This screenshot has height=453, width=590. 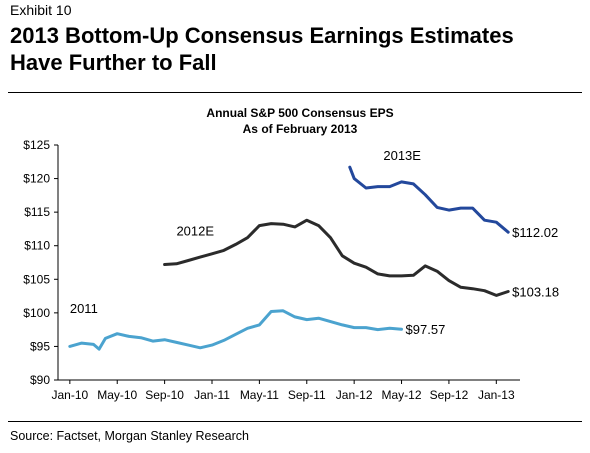 I want to click on chart-subtitle: As of February 2013, so click(x=300, y=129).